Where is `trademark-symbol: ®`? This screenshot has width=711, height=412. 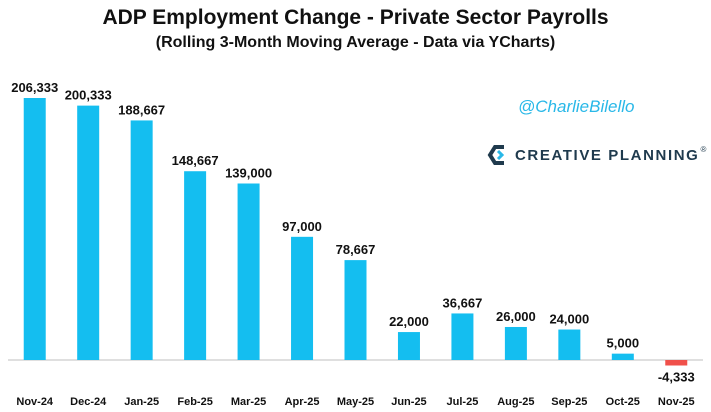 trademark-symbol: ® is located at coordinates (703, 149).